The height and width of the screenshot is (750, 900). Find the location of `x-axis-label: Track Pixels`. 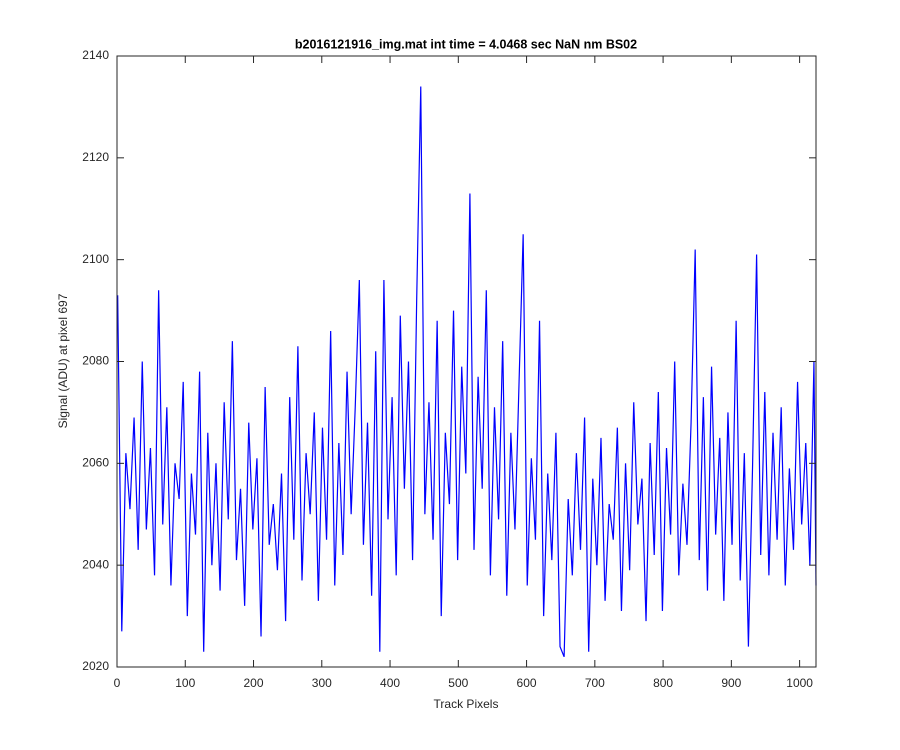

x-axis-label: Track Pixels is located at coordinates (466, 704).